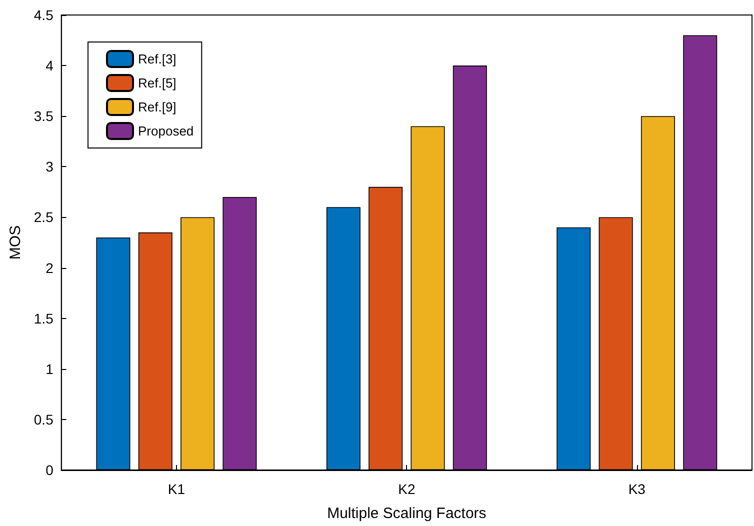 The image size is (754, 526). Describe the element at coordinates (157, 107) in the screenshot. I see `legend-label: Ref.[9]` at that location.